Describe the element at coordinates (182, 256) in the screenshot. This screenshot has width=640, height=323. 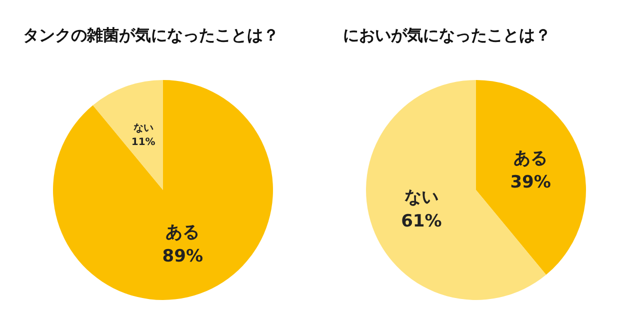
I see `data-label: 89%` at that location.